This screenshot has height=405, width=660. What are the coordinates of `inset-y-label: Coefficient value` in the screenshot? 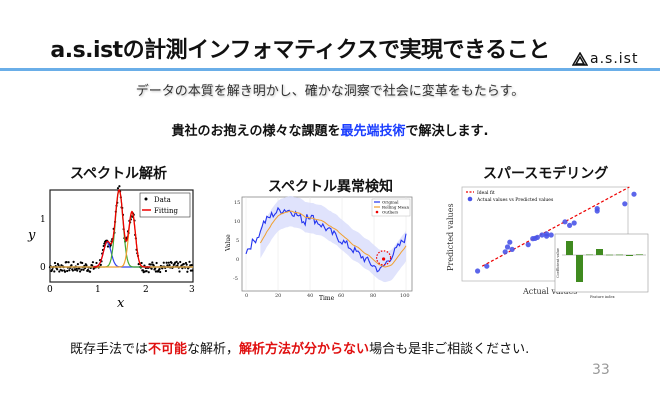 It's located at (558, 263).